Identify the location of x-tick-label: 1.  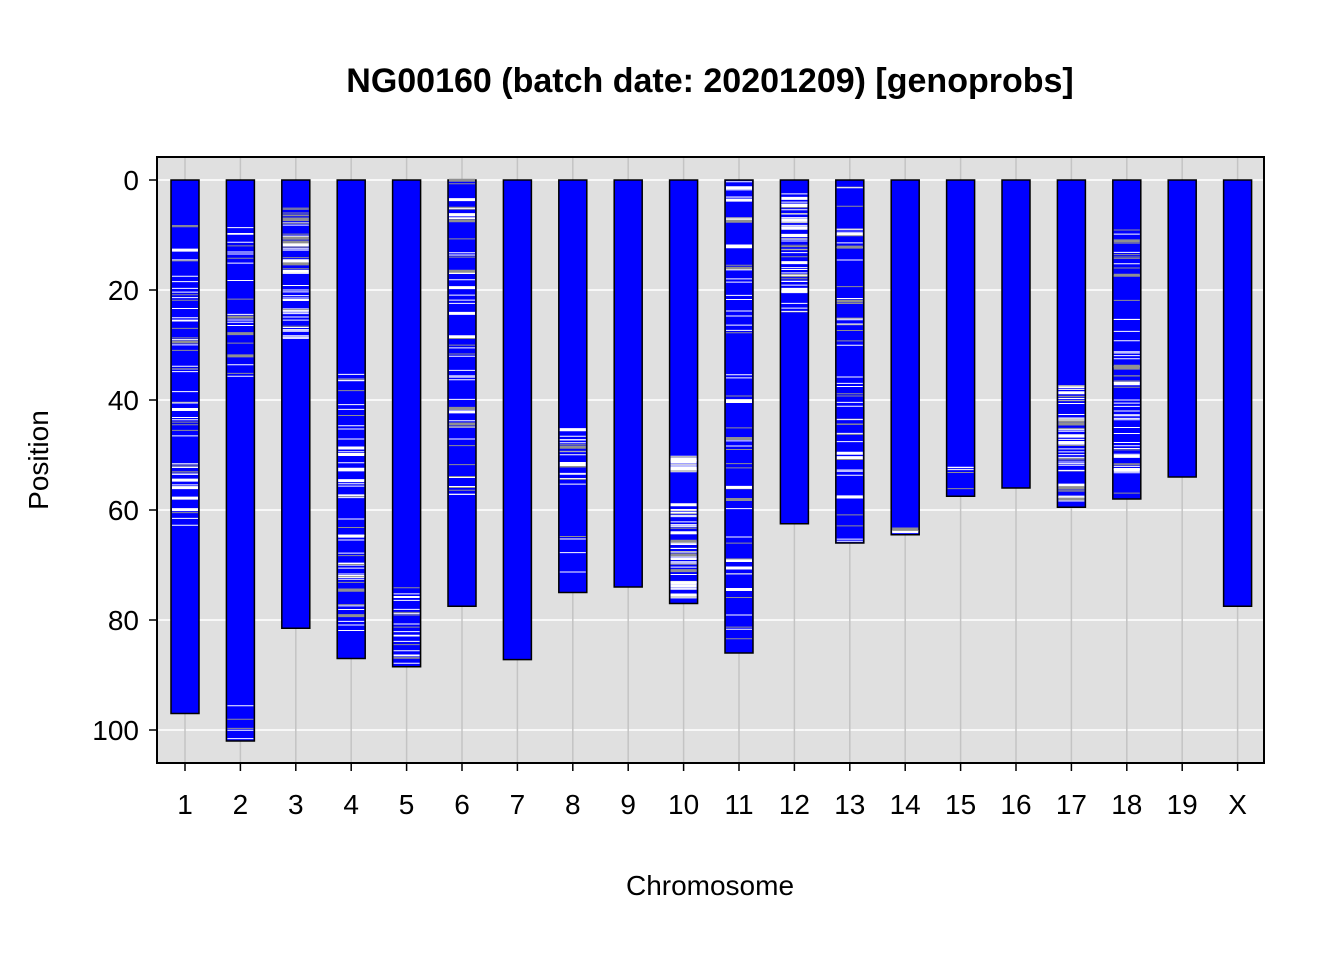
(185, 804).